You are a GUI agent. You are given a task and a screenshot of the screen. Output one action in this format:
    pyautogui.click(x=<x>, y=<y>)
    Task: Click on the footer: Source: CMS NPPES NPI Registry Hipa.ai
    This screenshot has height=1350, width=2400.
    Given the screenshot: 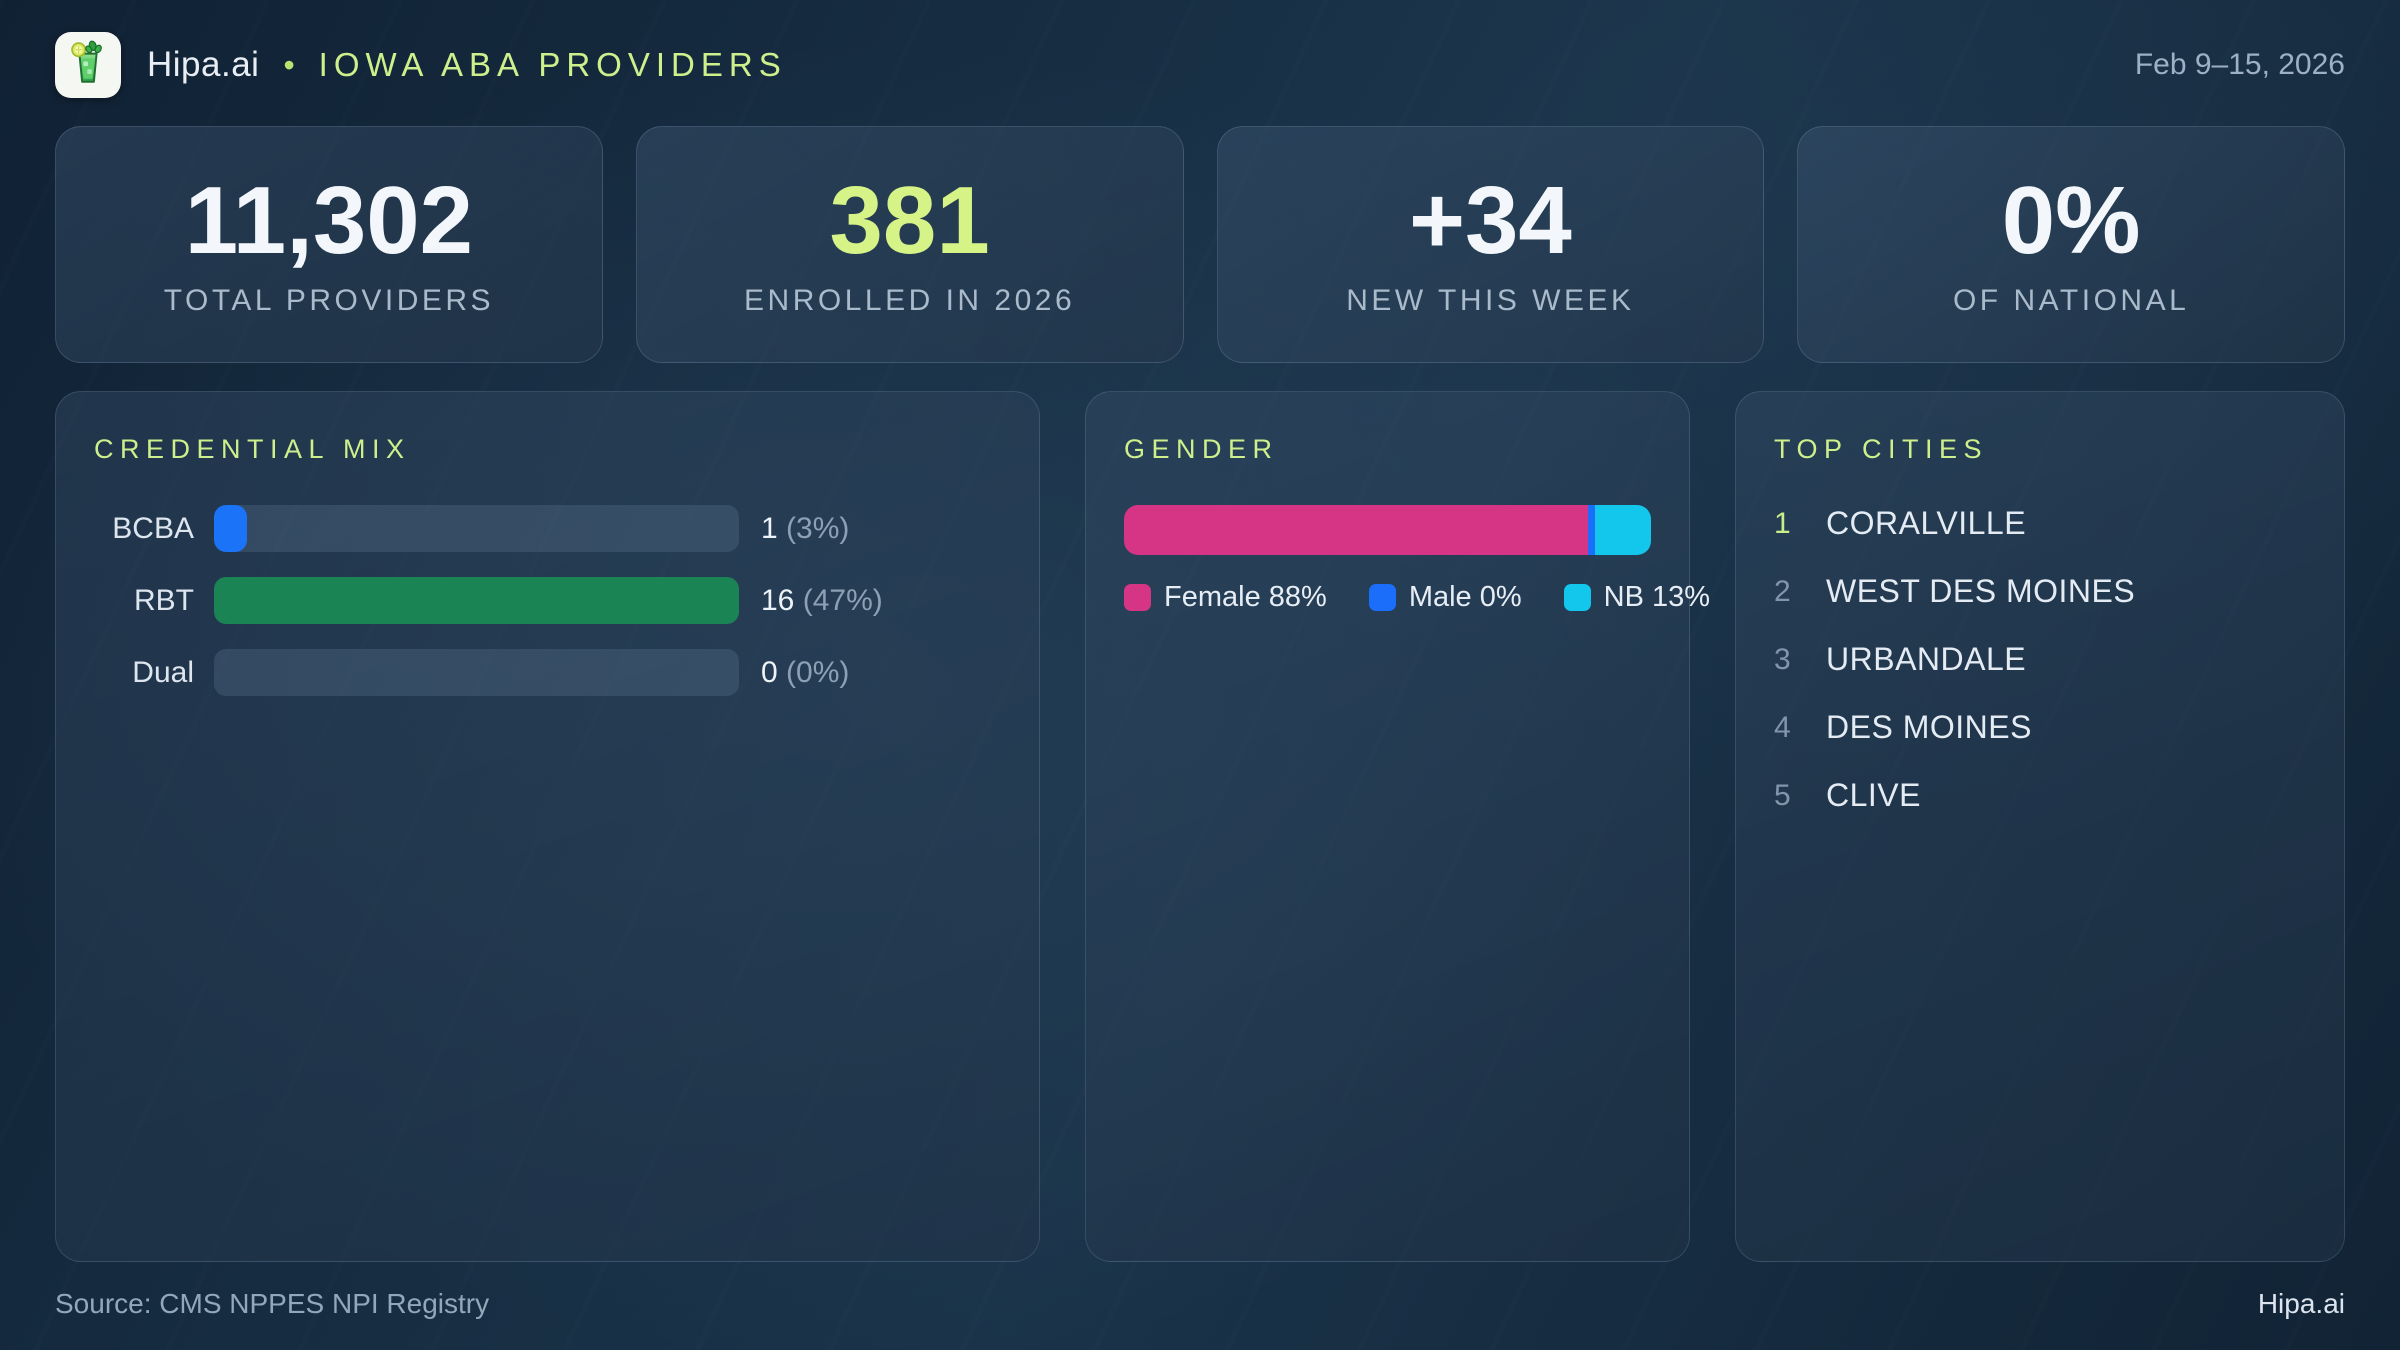 What is the action you would take?
    pyautogui.click(x=1200, y=1304)
    